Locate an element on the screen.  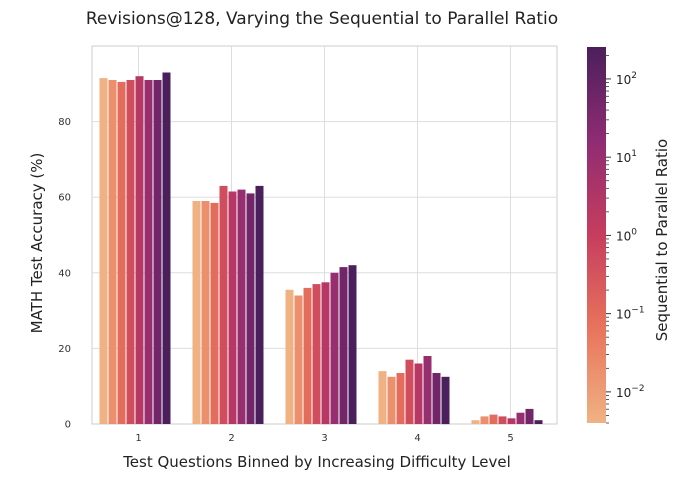
colorbar-ticks: 10² 10¹ 10⁰ 10⁻¹ 10⁻² is located at coordinates (625, 239).